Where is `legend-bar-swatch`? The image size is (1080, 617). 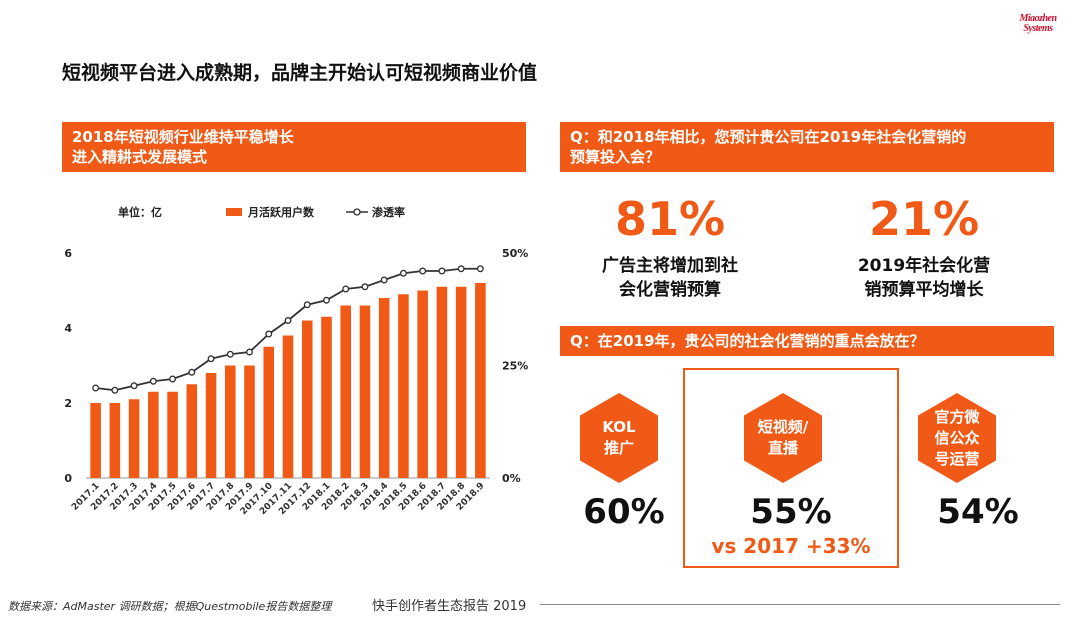
legend-bar-swatch is located at coordinates (234, 212).